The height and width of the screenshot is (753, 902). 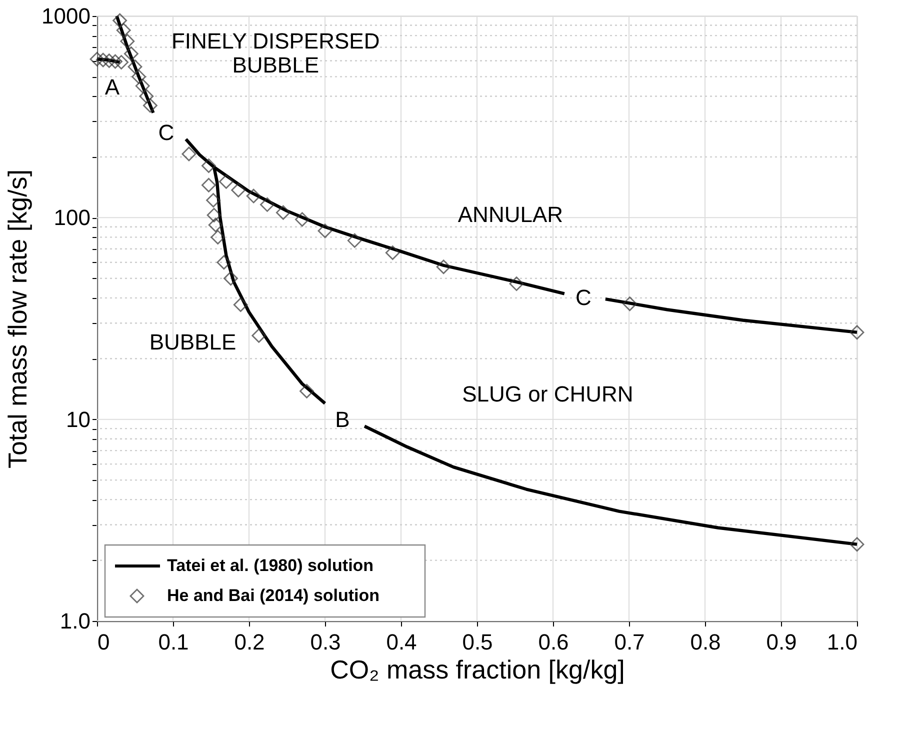 I want to click on x-tick-label: 0.9, so click(x=781, y=642).